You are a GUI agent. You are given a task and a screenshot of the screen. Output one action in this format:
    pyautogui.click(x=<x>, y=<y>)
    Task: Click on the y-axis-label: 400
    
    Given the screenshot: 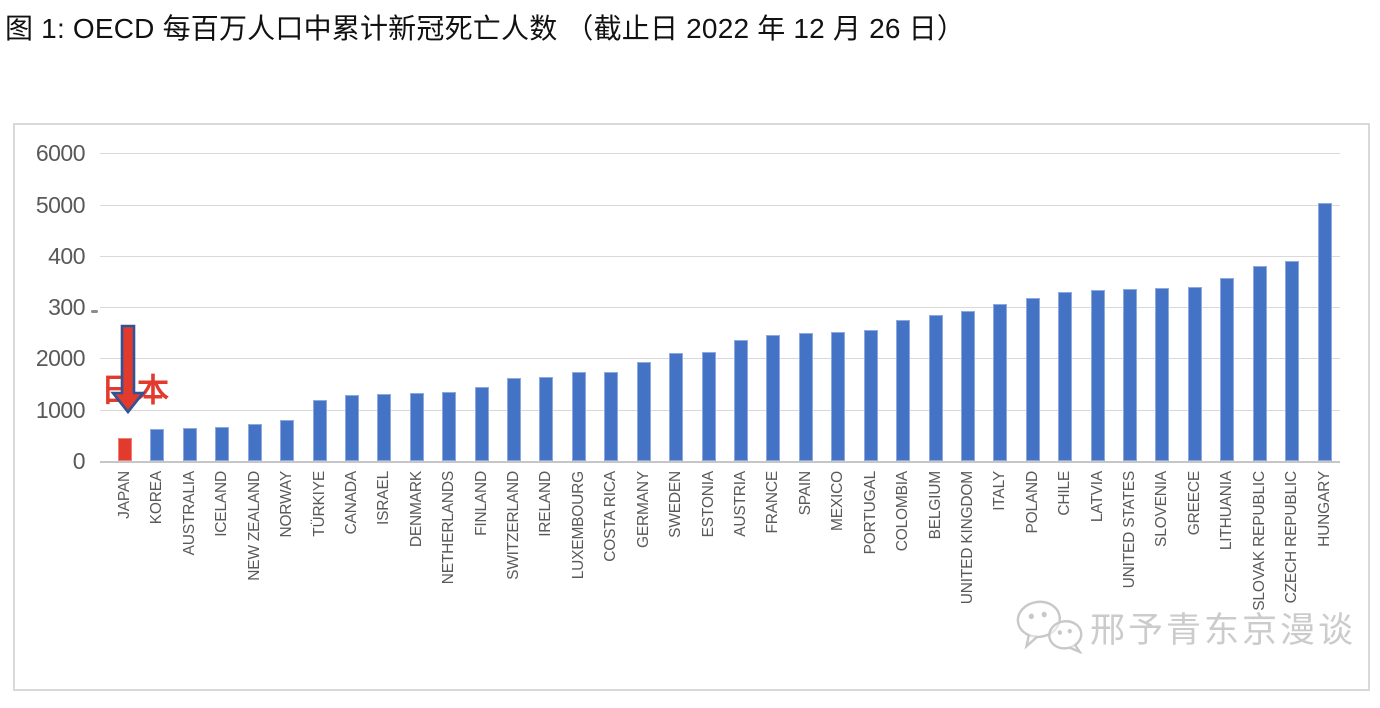 What is the action you would take?
    pyautogui.click(x=66, y=255)
    